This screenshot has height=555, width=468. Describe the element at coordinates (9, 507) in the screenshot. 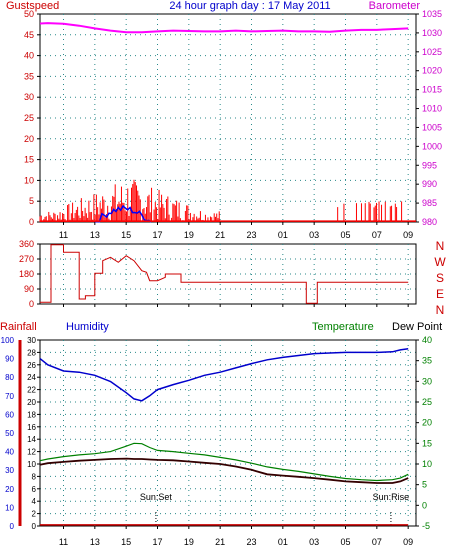

I see `rain-tick-label: 10` at that location.